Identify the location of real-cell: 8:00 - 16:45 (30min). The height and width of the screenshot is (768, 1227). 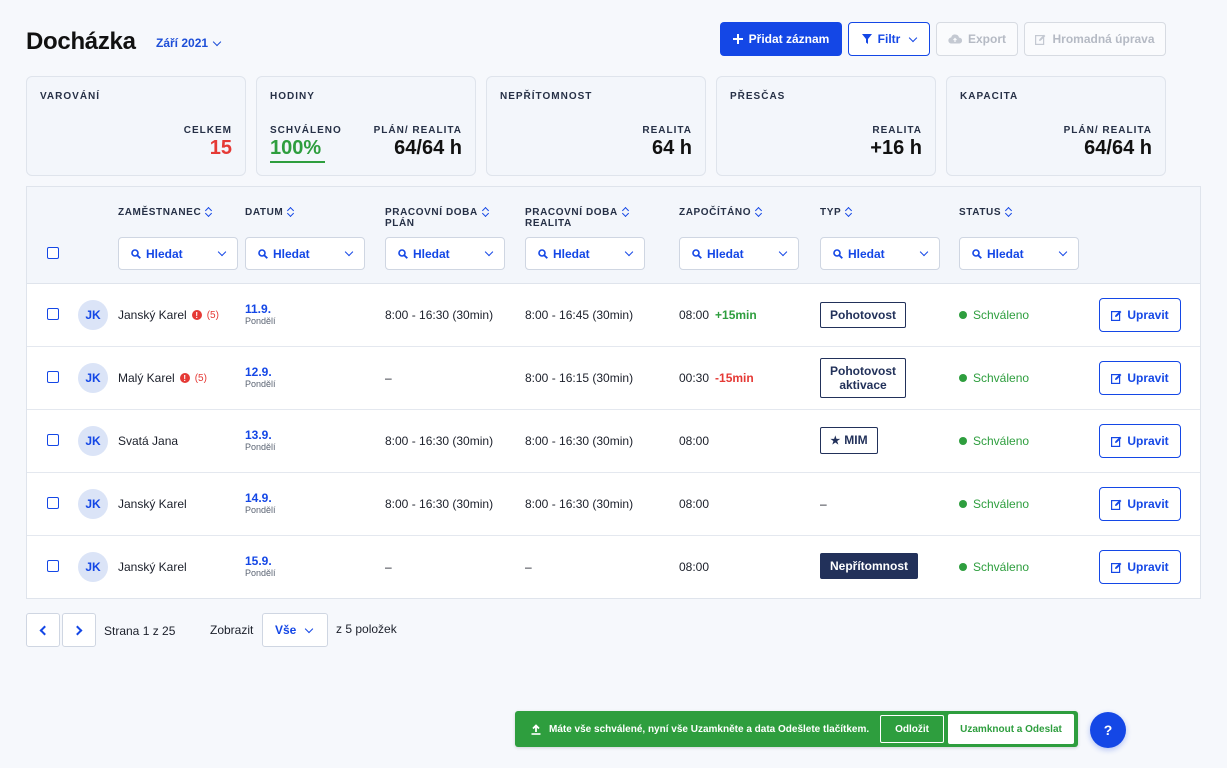
(579, 315).